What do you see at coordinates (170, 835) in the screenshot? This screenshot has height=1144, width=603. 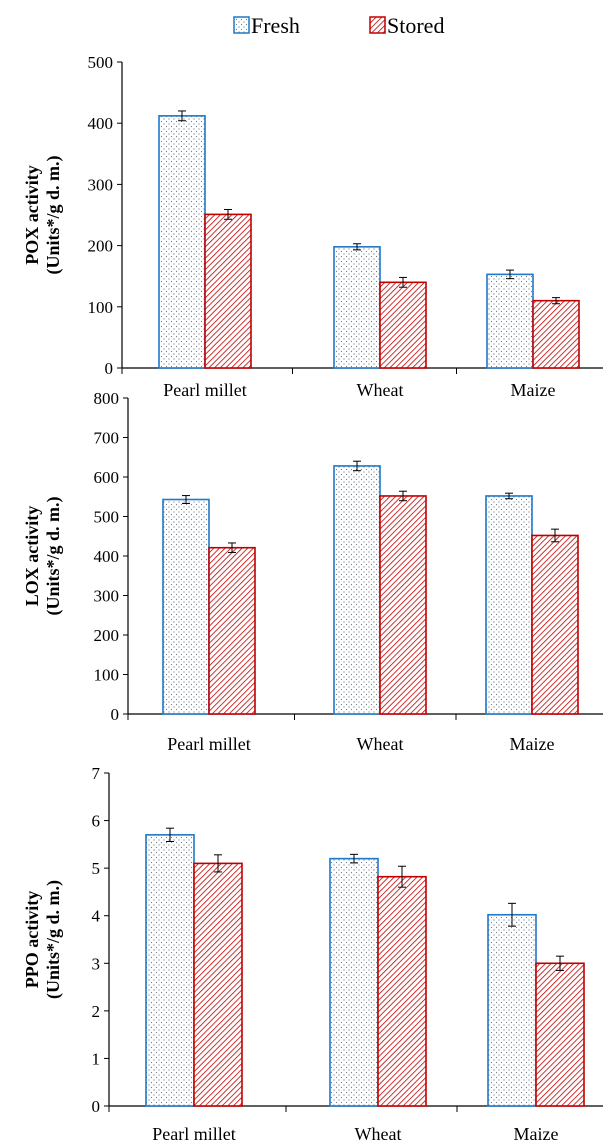 I see `ppo-error-bar-fresh-pearl-millet` at bounding box center [170, 835].